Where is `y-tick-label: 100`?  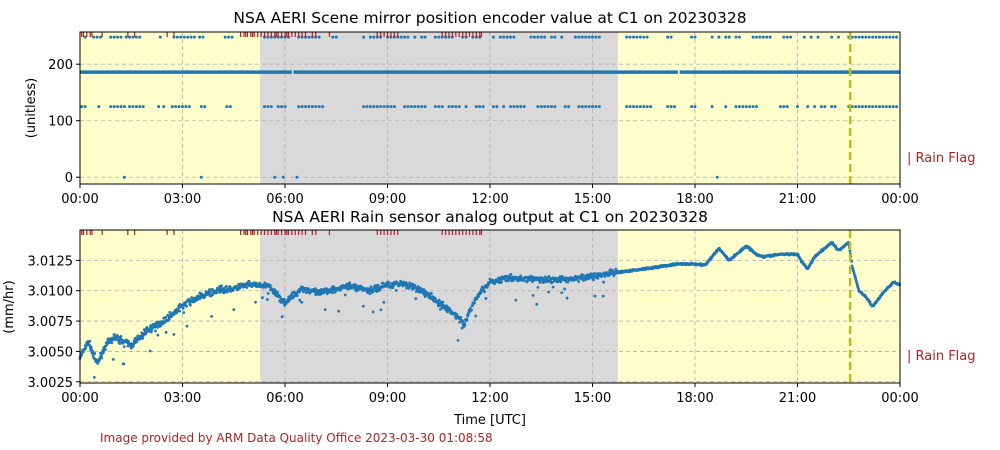
y-tick-label: 100 is located at coordinates (60, 122).